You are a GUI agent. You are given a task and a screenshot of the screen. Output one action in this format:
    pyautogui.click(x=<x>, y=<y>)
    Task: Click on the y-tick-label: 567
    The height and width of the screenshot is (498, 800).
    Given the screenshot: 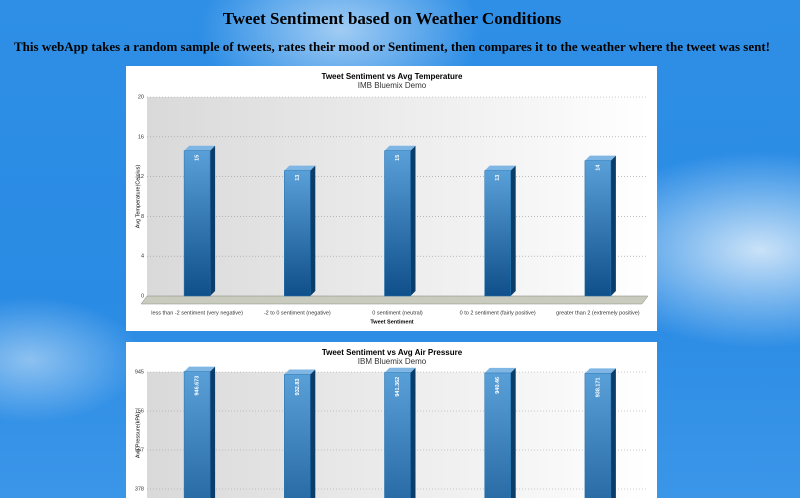 What is the action you would take?
    pyautogui.click(x=139, y=450)
    